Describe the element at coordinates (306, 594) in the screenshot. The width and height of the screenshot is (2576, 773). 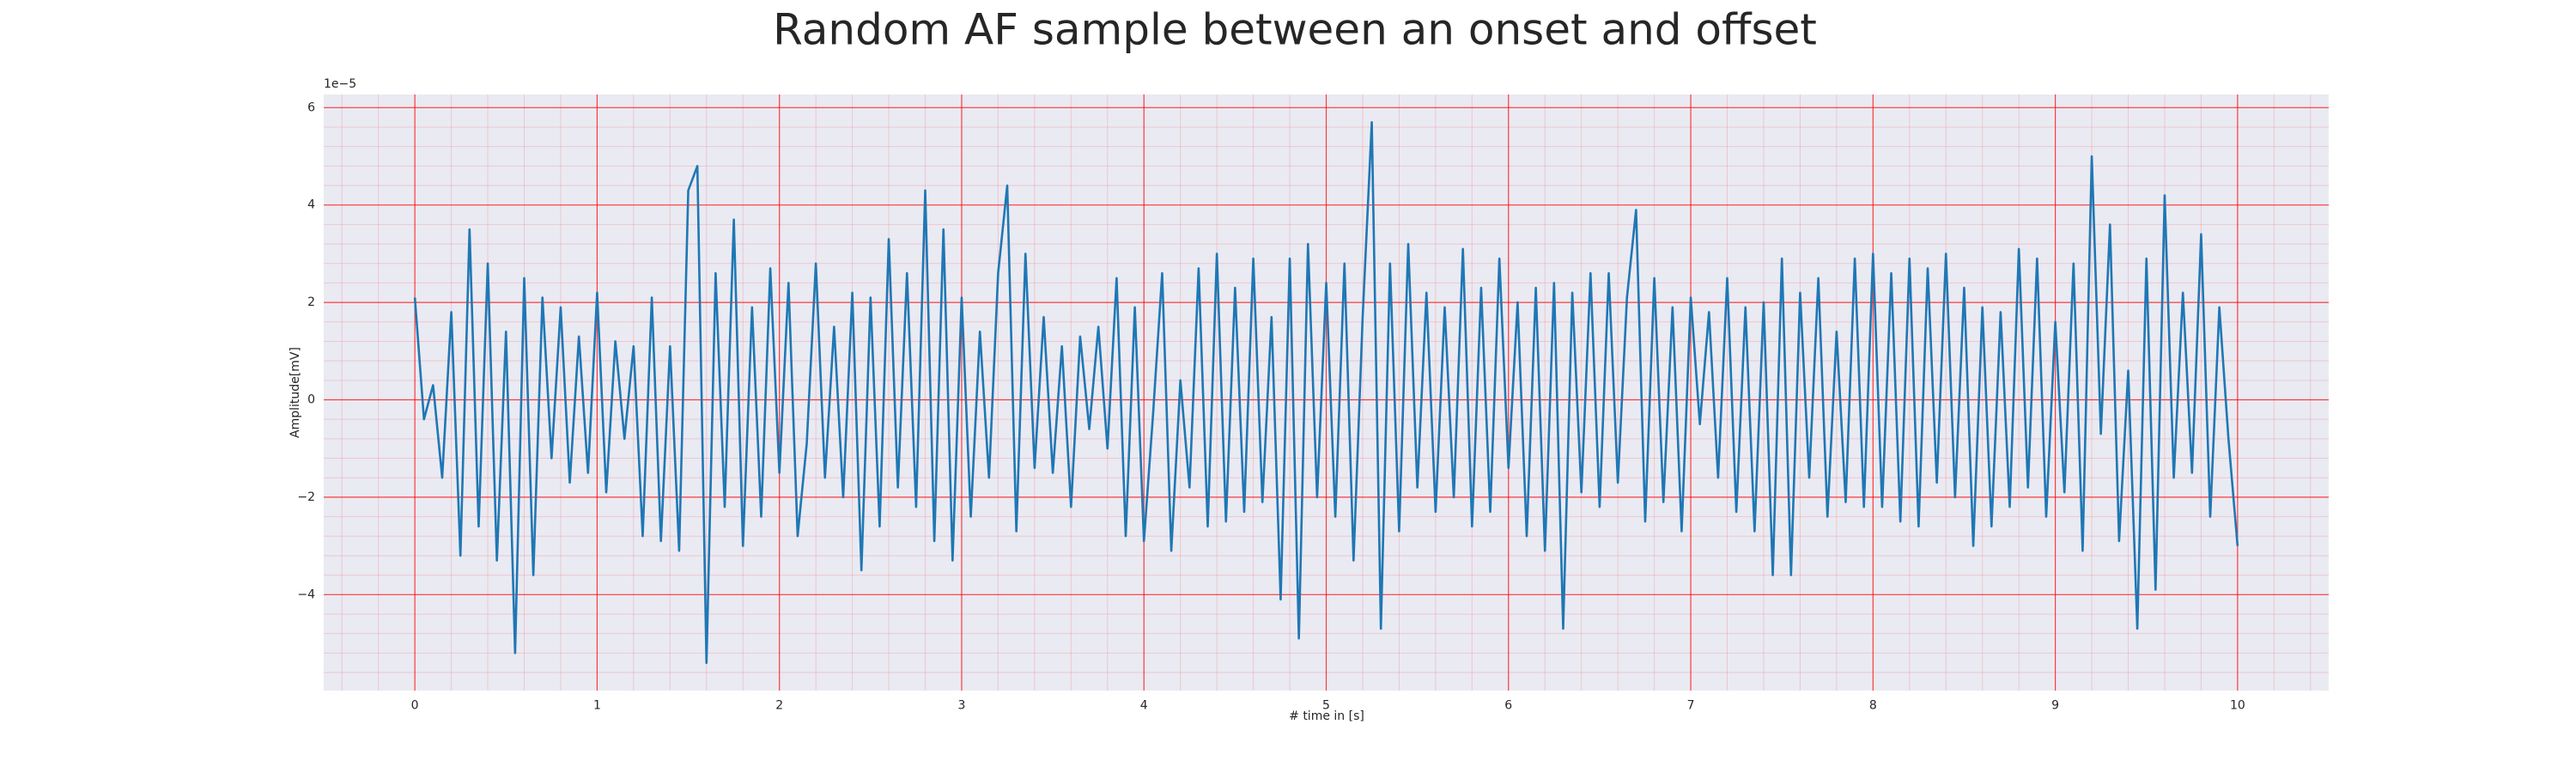
I see `y-tick-label: −4` at that location.